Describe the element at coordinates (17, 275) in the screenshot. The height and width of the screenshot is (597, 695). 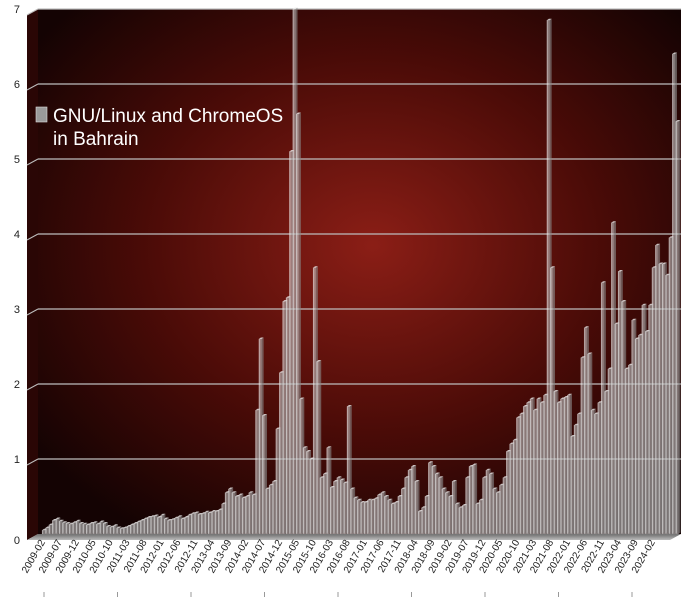
I see `y-axis-ticks: 0 1 2 3 4 5 6 7` at that location.